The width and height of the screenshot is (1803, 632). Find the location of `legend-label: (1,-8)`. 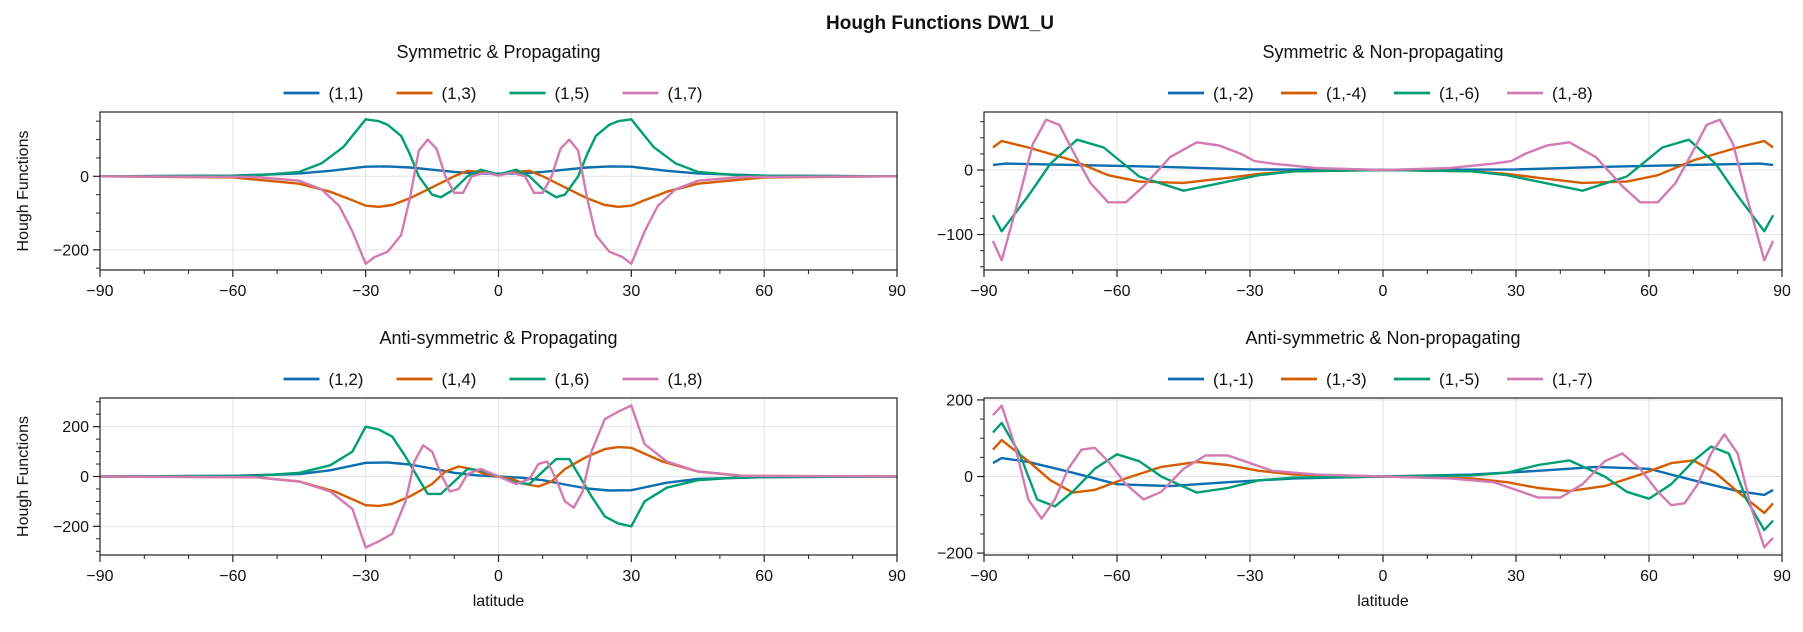

legend-label: (1,-8) is located at coordinates (1572, 93).